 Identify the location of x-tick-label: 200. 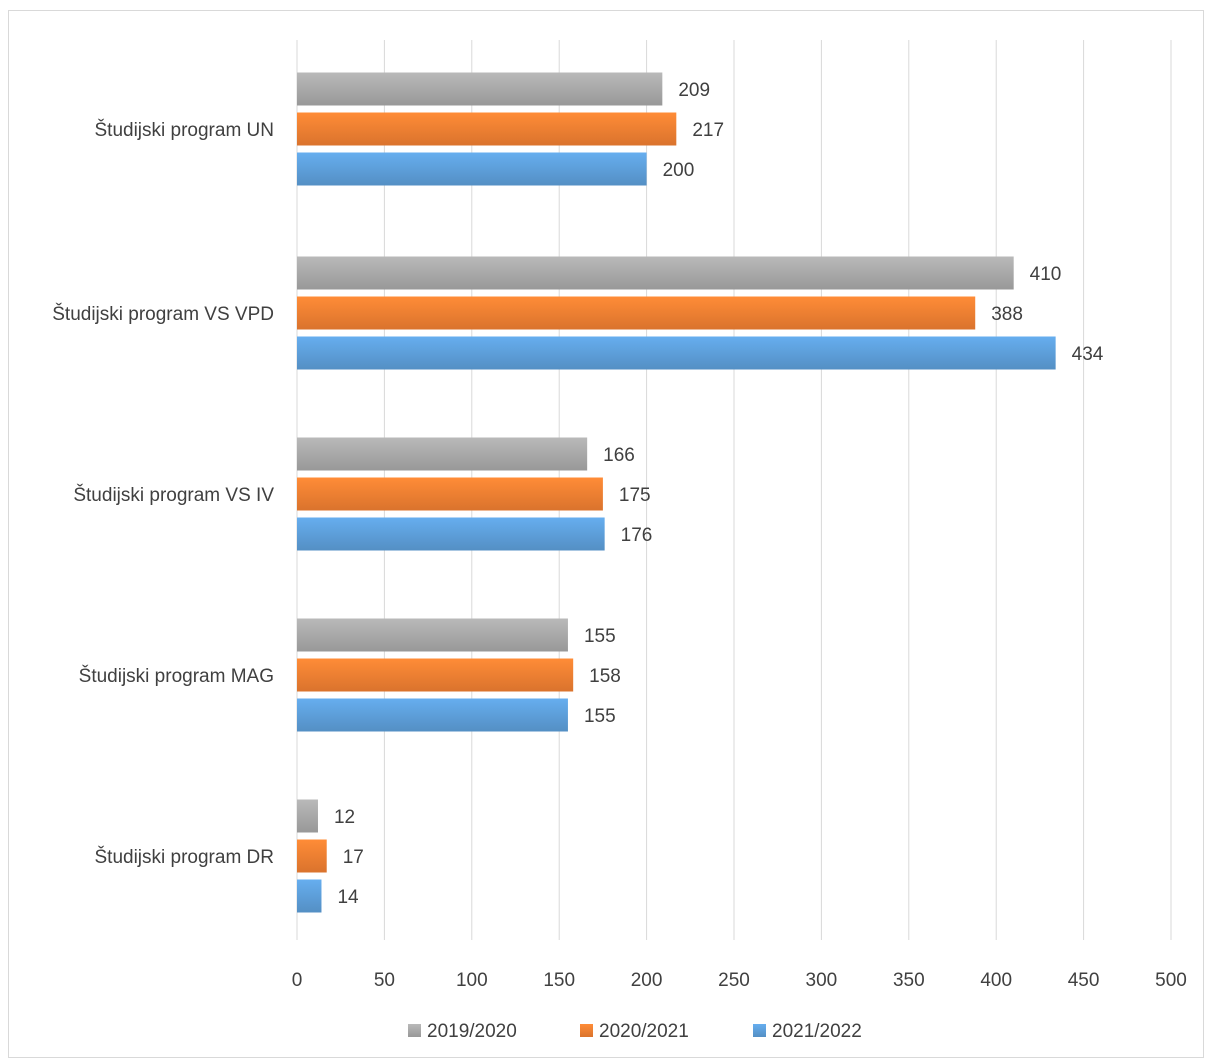
(647, 980).